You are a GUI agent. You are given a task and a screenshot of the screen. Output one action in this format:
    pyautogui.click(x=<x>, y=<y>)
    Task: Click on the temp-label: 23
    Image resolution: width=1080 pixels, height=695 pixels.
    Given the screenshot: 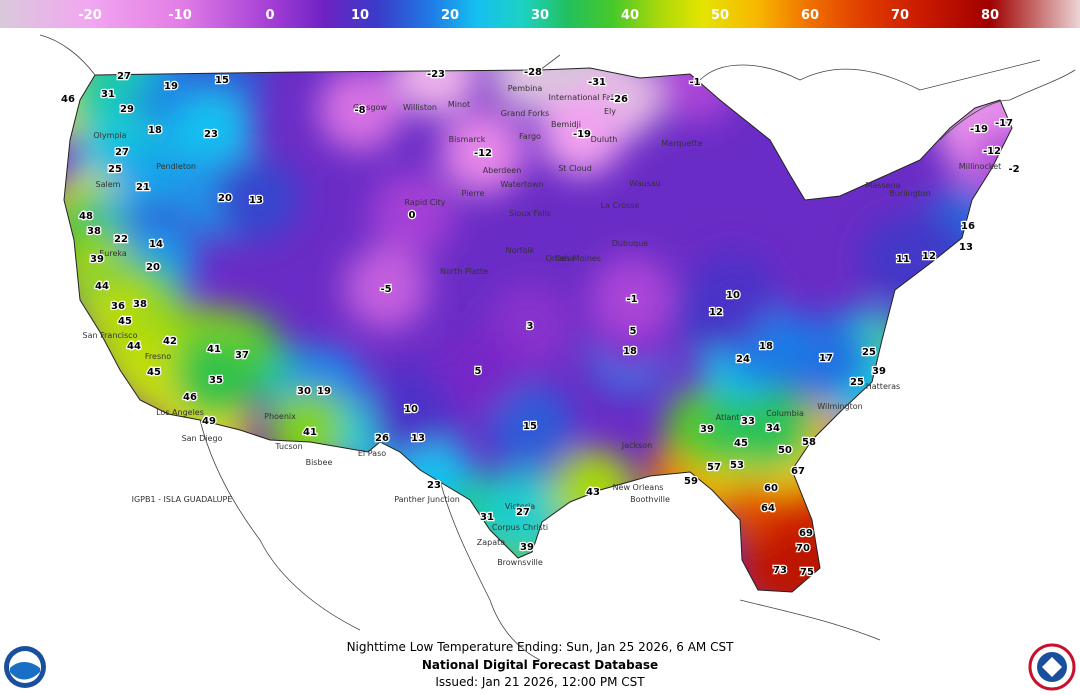 What is the action you would take?
    pyautogui.click(x=211, y=134)
    